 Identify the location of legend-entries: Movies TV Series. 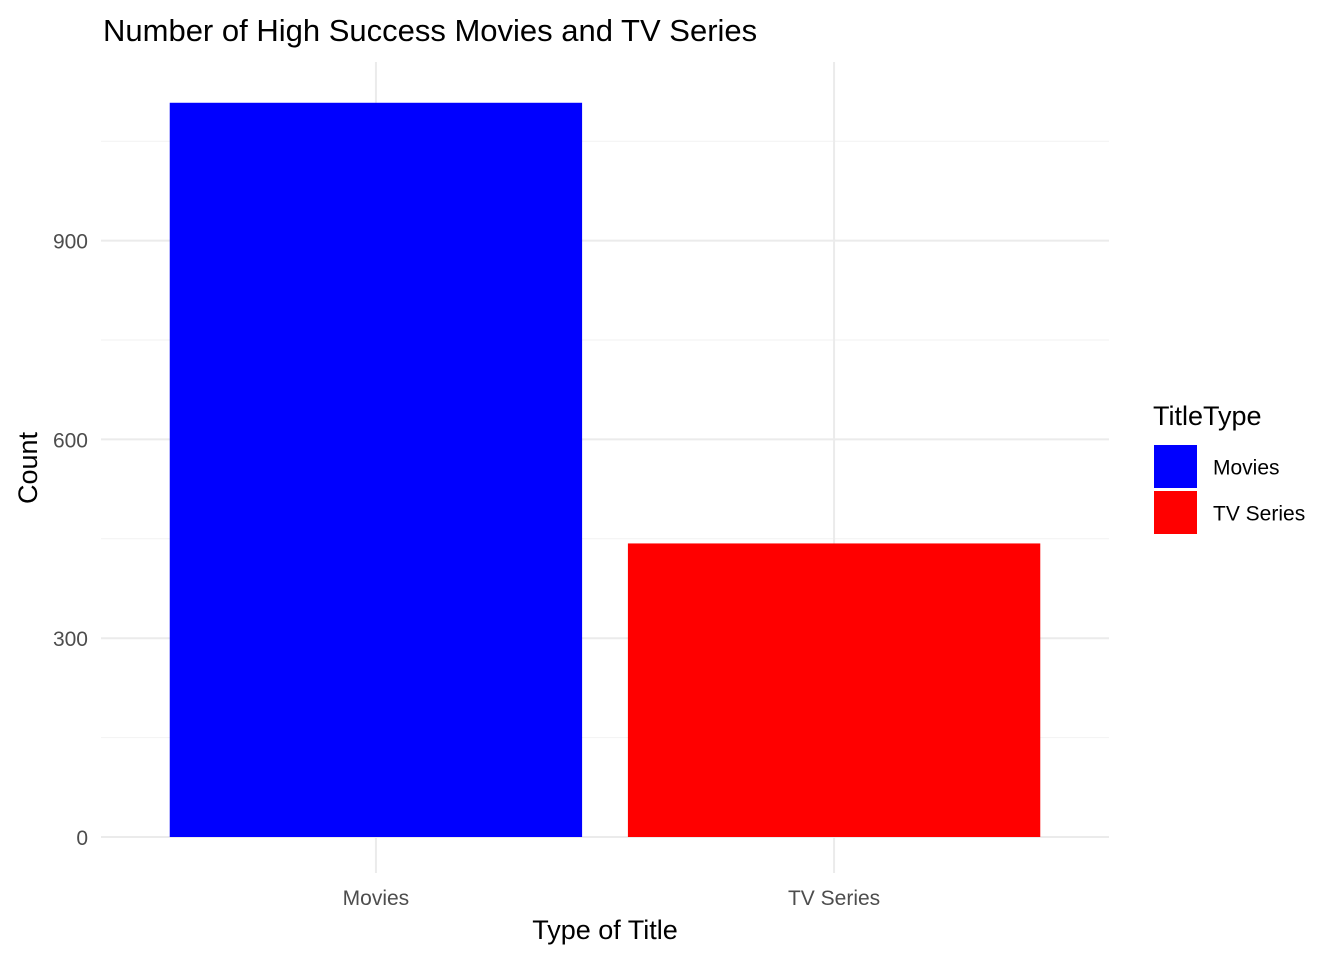
(1229, 489).